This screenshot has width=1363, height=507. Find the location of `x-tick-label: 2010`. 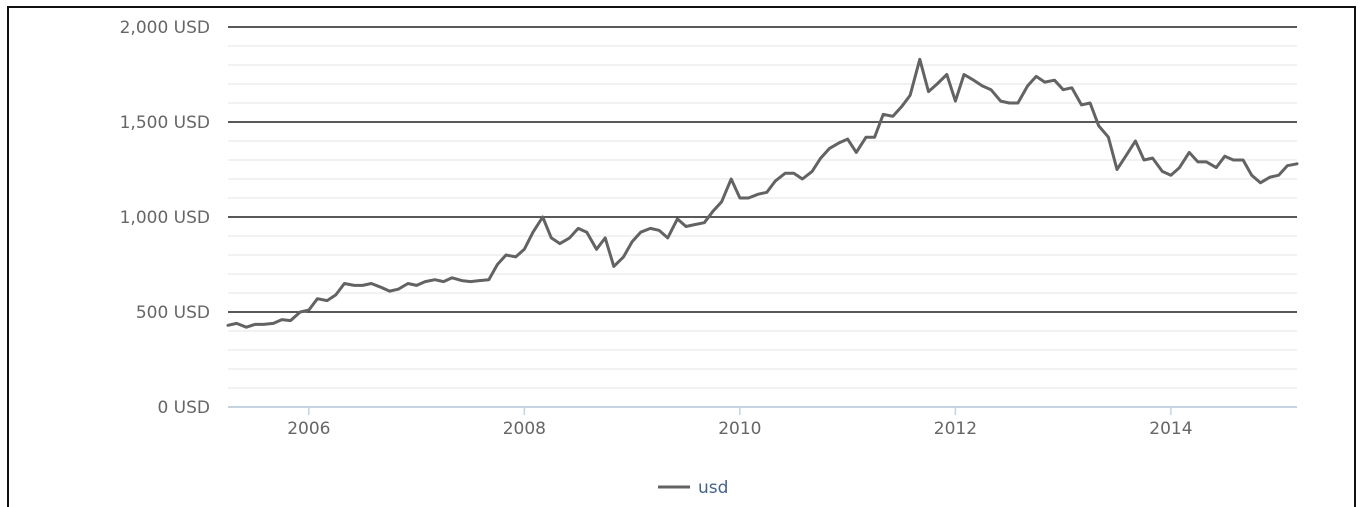

x-tick-label: 2010 is located at coordinates (739, 429).